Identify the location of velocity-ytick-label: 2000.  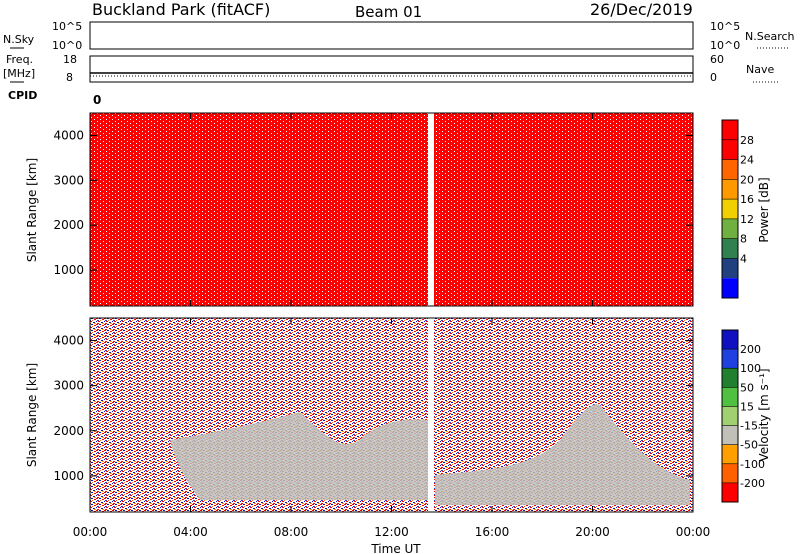
(68, 431).